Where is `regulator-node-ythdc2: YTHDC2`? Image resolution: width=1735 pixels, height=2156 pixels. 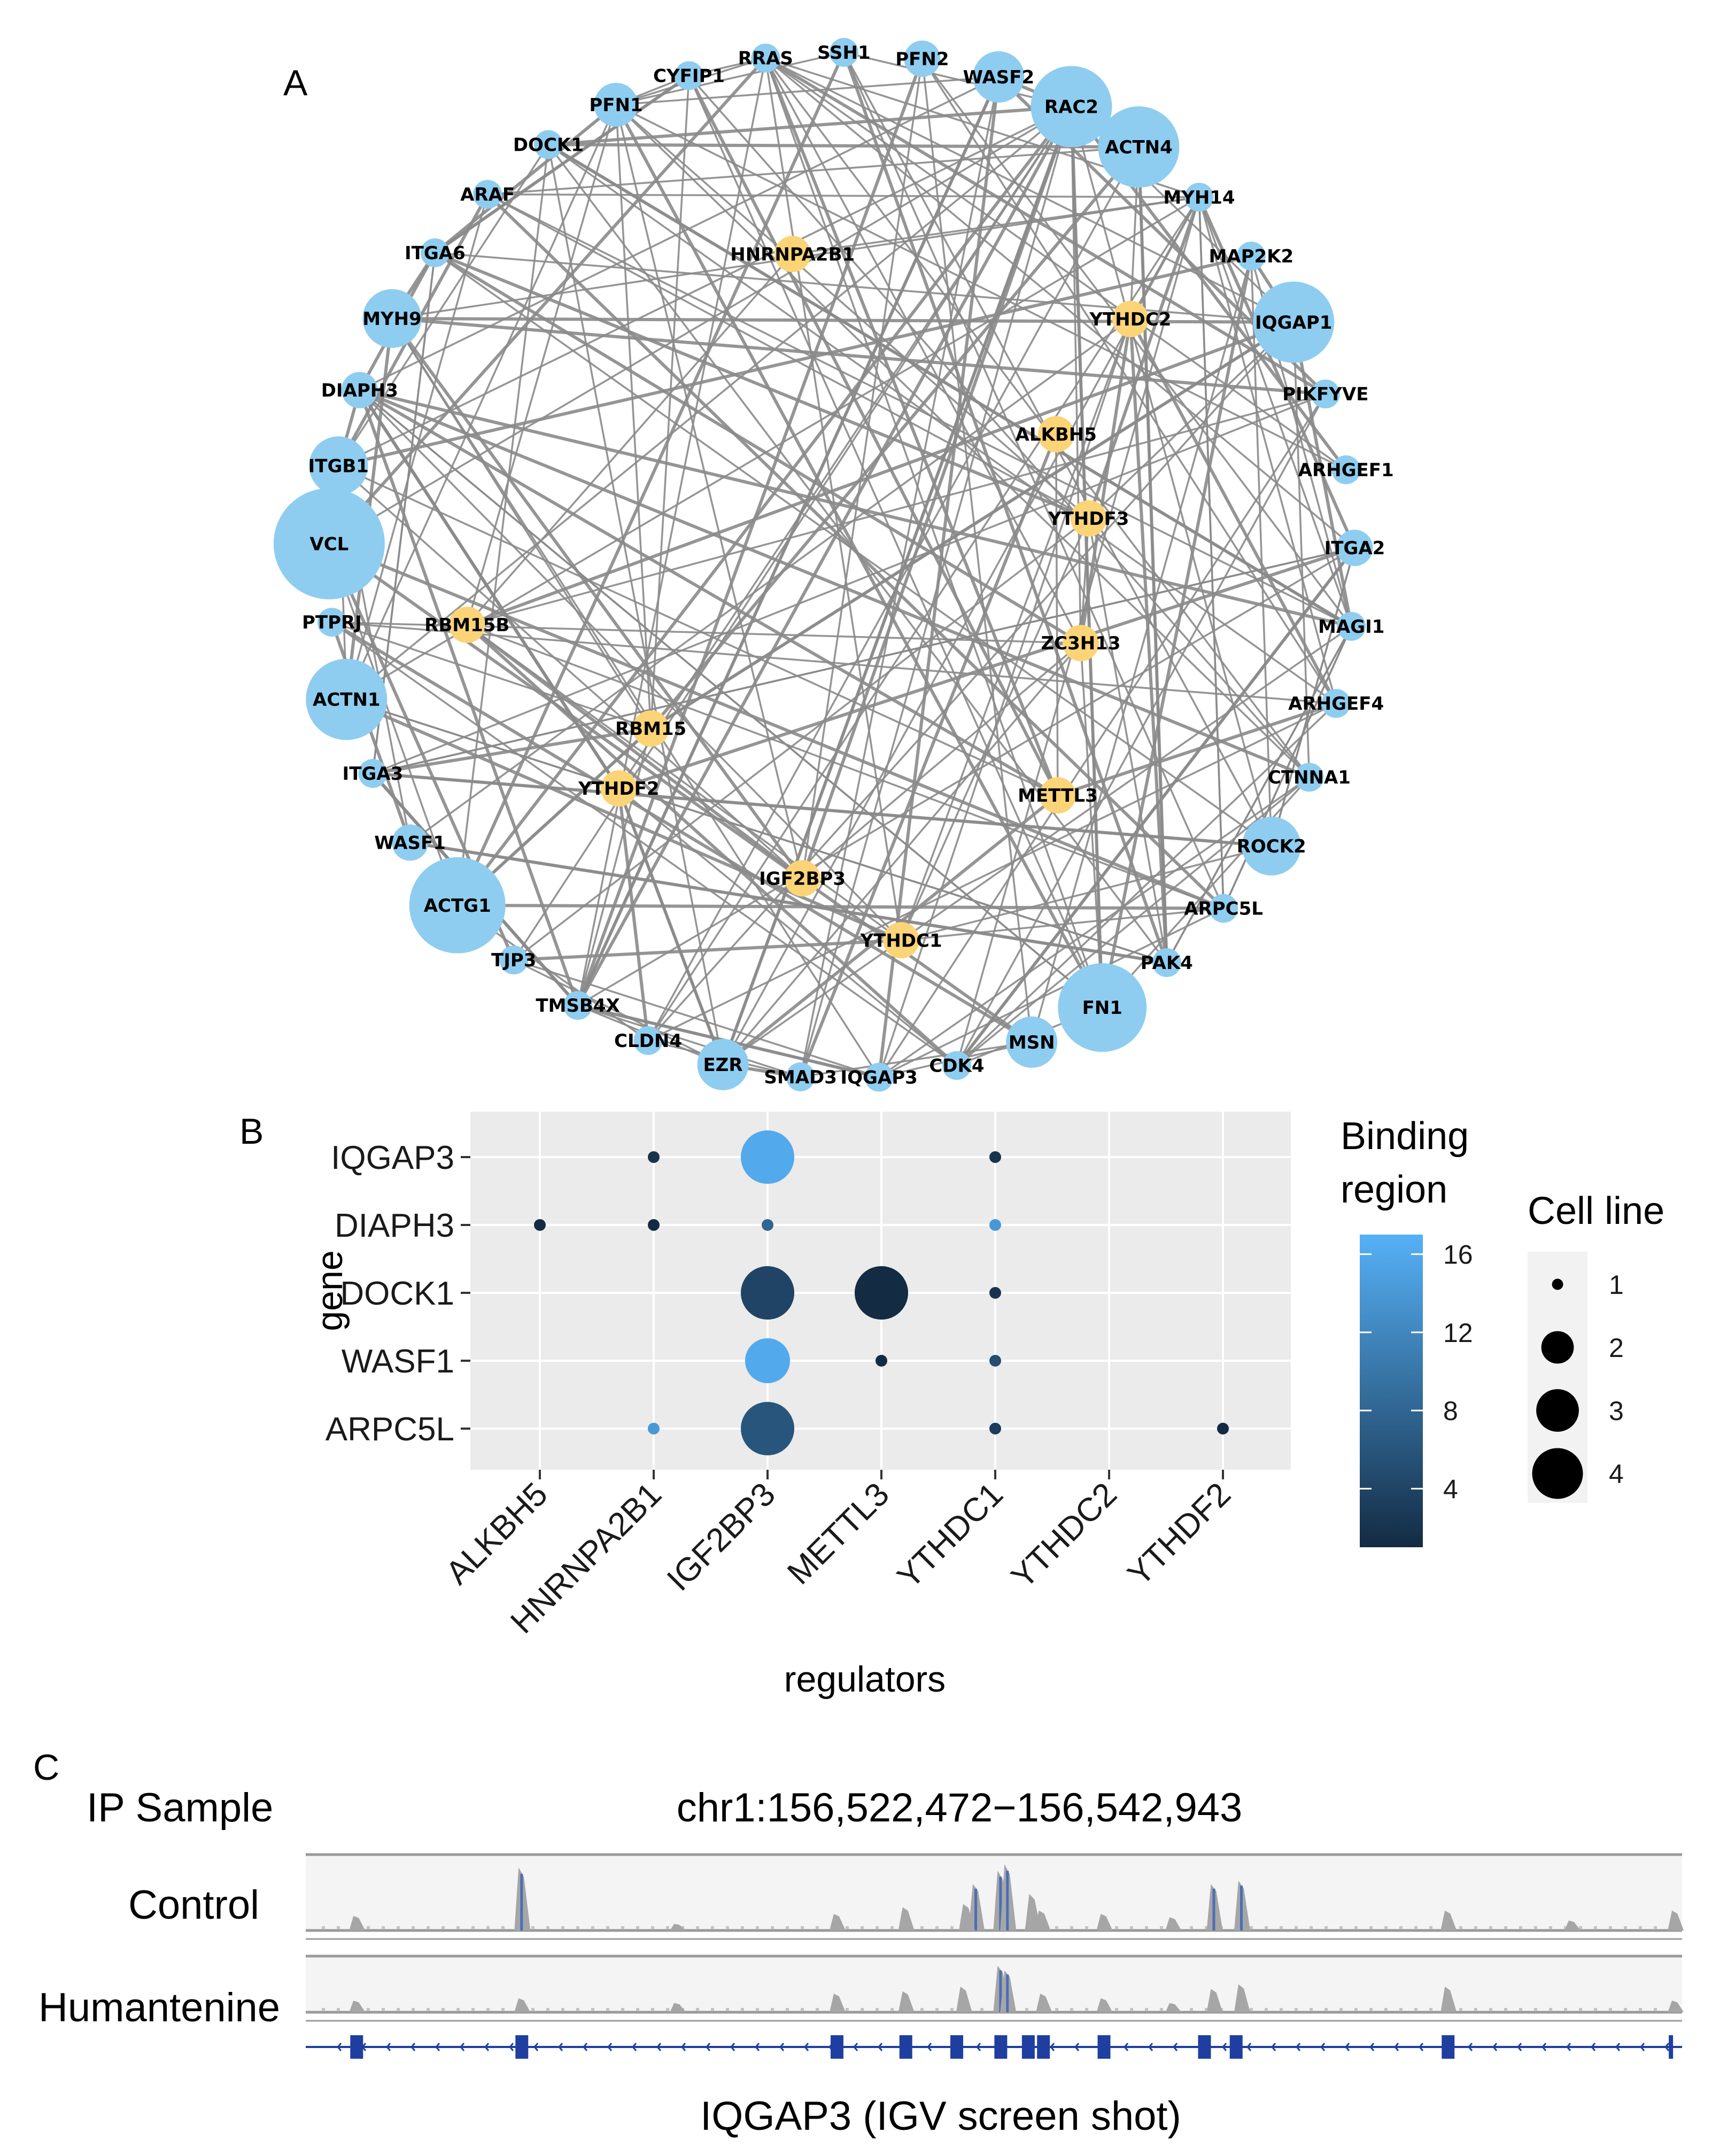 regulator-node-ythdc2: YTHDC2 is located at coordinates (1130, 319).